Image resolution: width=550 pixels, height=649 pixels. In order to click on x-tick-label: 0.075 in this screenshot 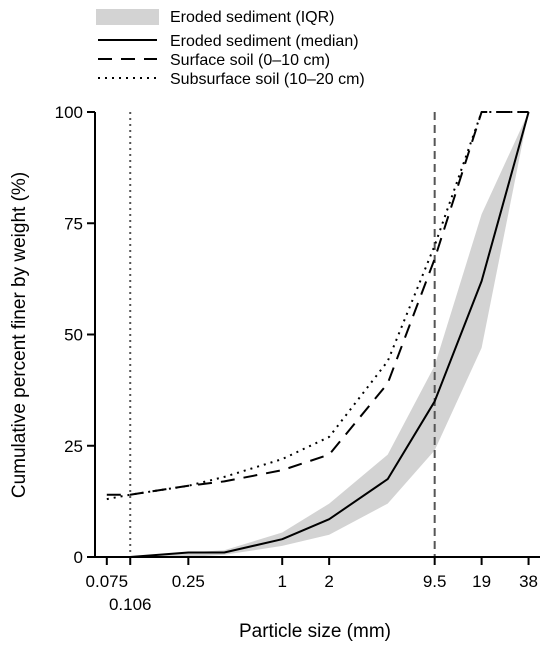, I will do `click(107, 581)`.